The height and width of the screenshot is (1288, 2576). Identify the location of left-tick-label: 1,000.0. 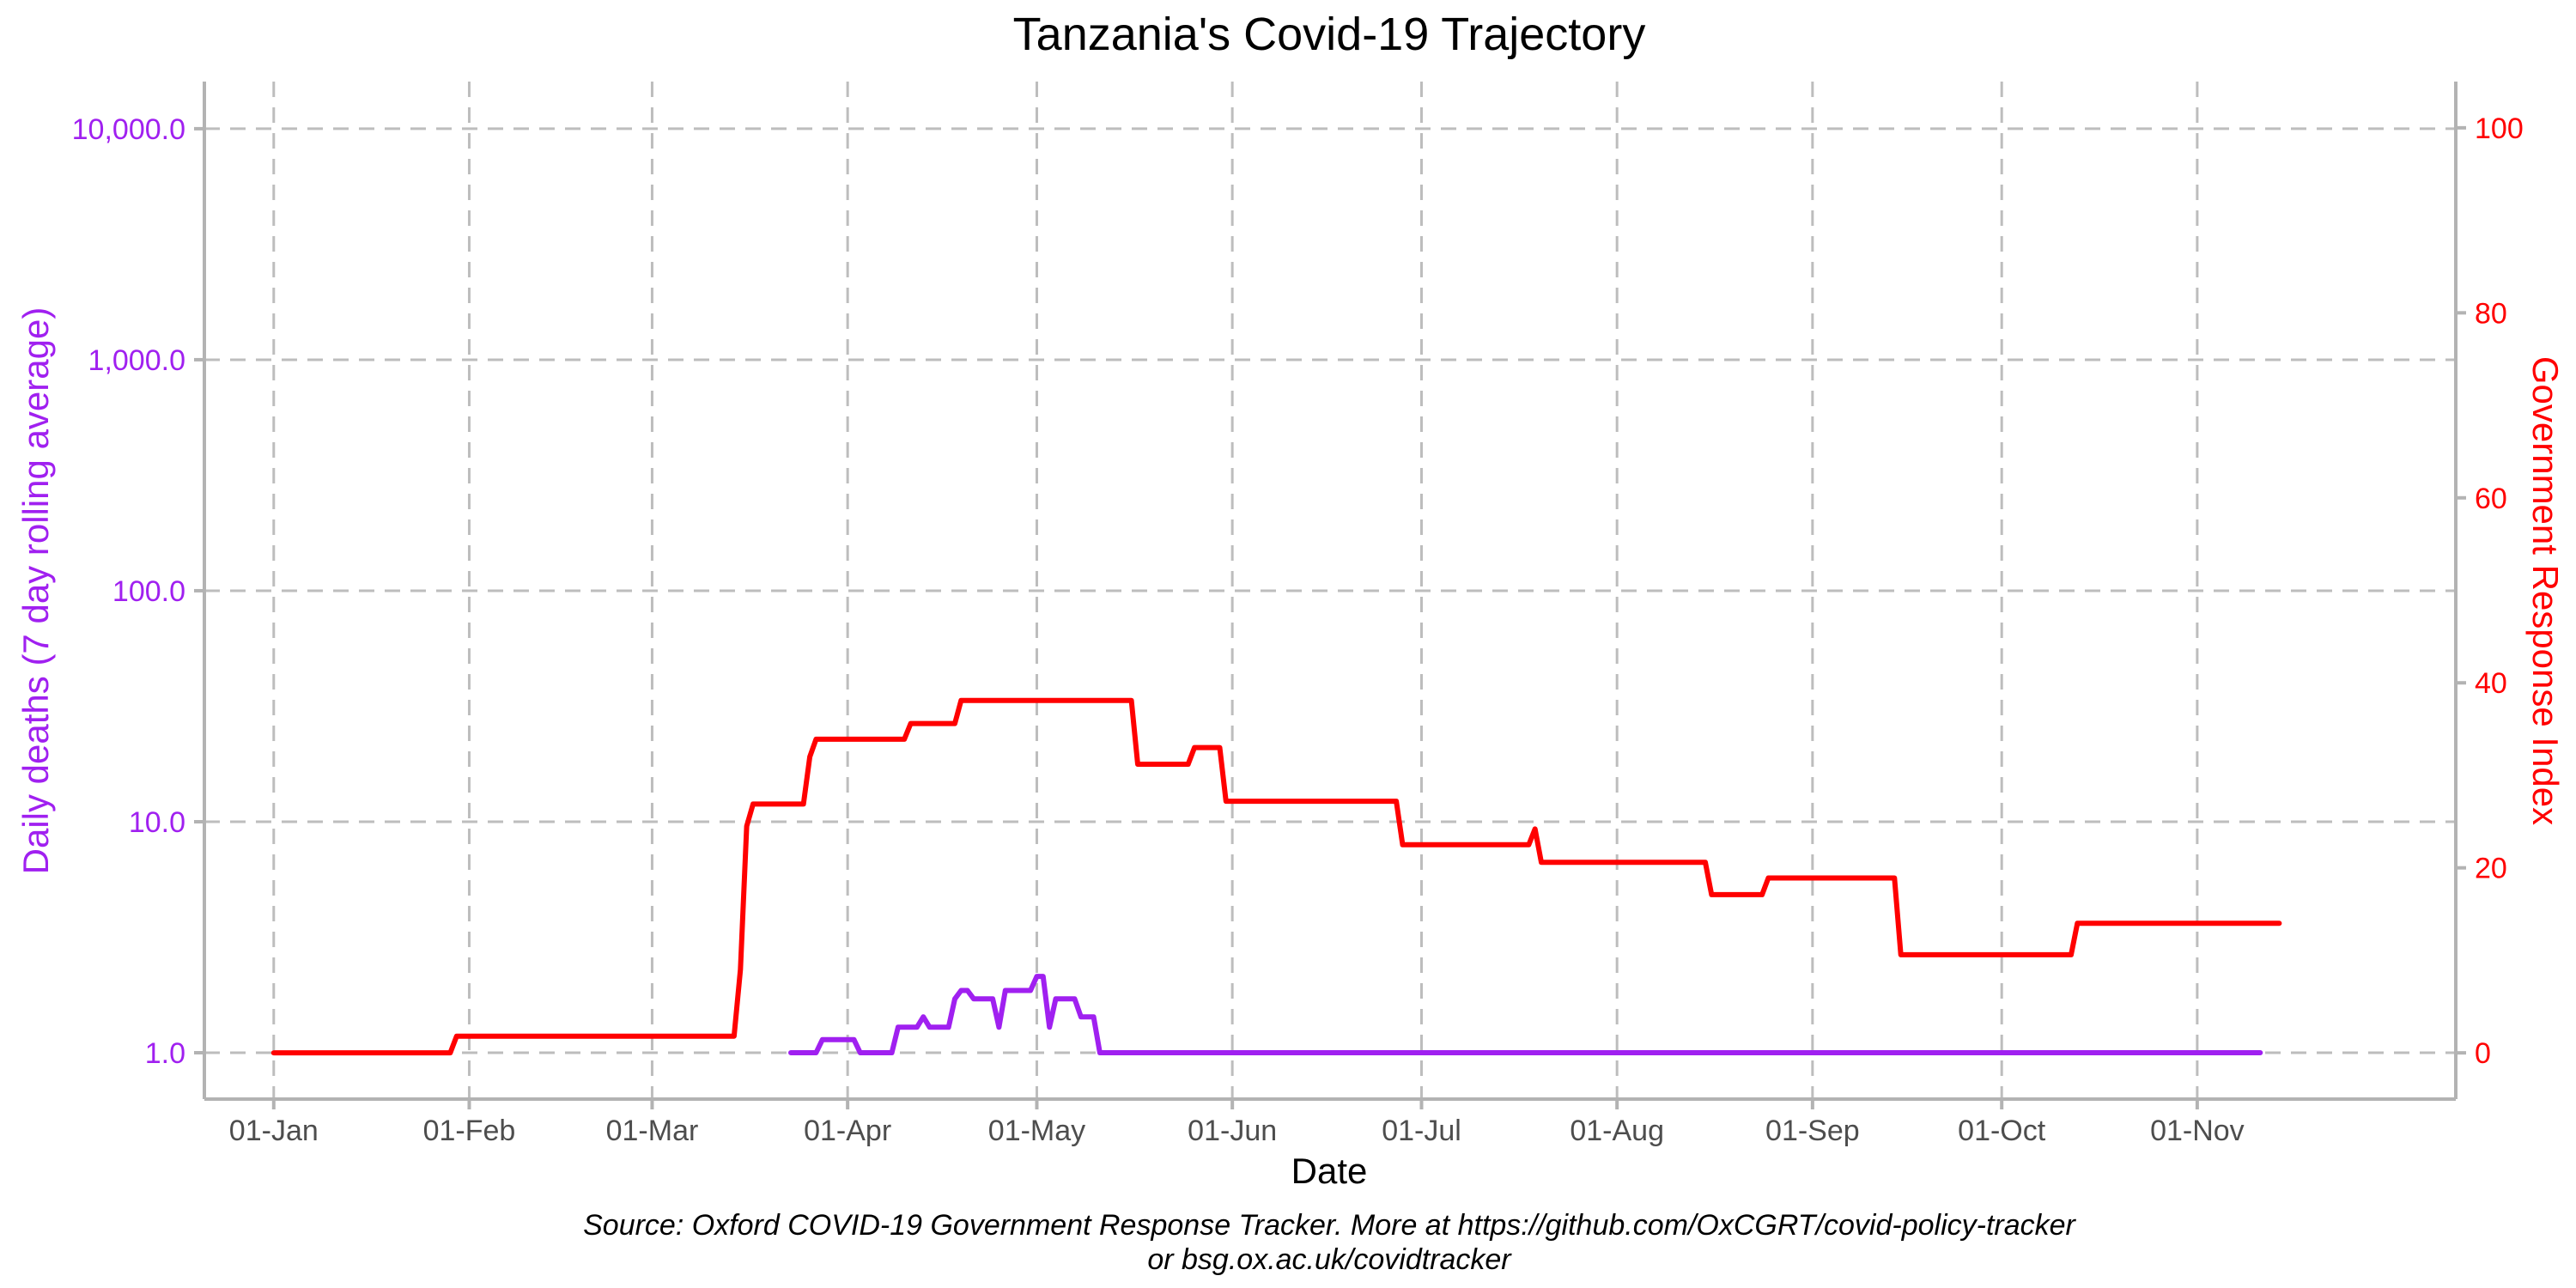
(137, 360).